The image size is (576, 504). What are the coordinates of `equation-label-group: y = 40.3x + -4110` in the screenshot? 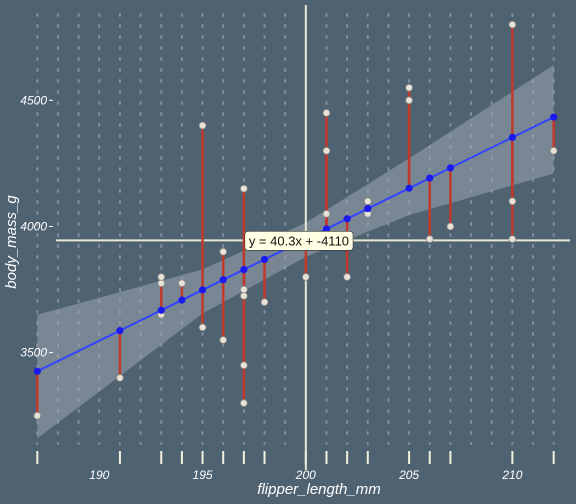 It's located at (299, 241).